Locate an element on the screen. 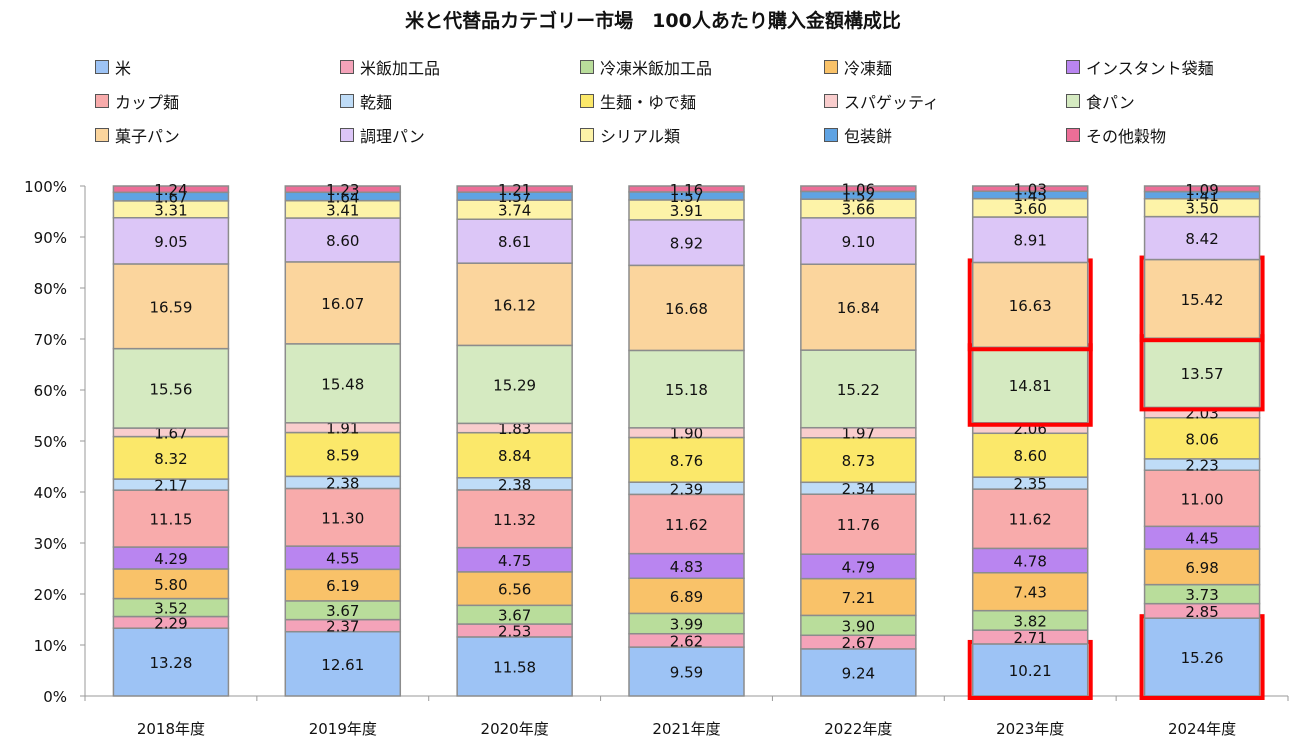 Image resolution: width=1306 pixels, height=752 pixels. x-tick-label: 2024年度 is located at coordinates (1202, 729).